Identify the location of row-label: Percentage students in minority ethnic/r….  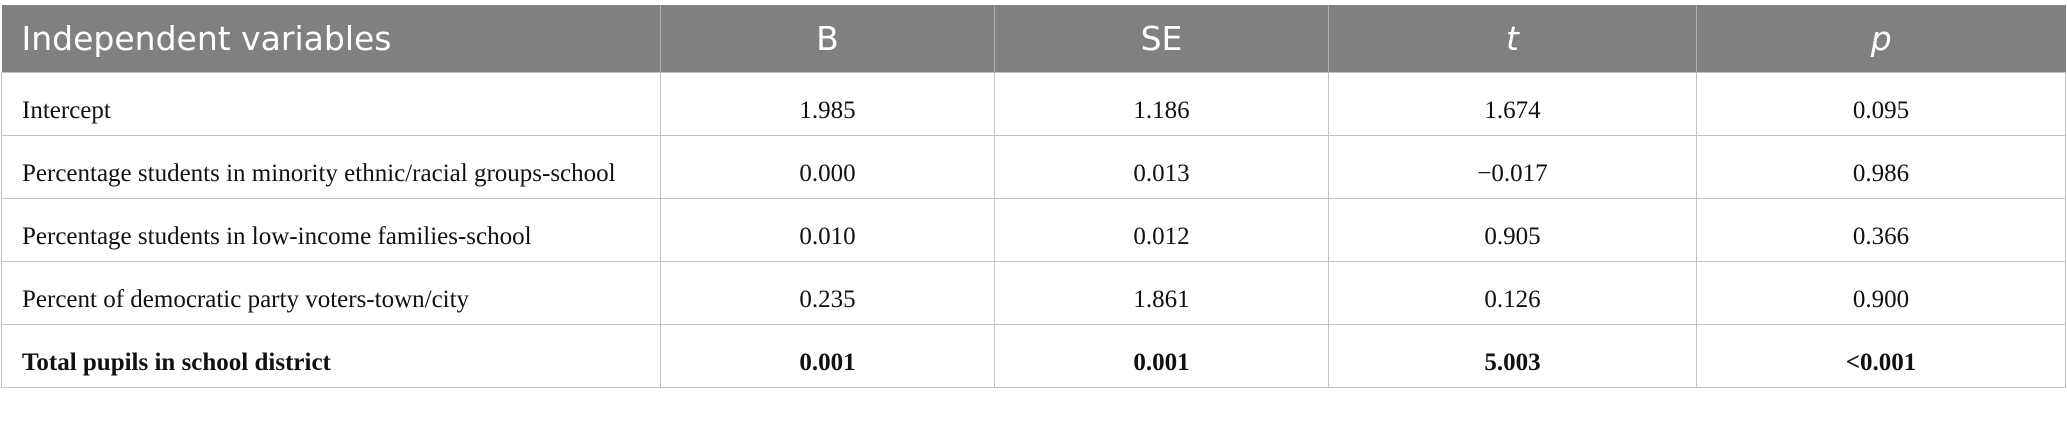
(331, 167).